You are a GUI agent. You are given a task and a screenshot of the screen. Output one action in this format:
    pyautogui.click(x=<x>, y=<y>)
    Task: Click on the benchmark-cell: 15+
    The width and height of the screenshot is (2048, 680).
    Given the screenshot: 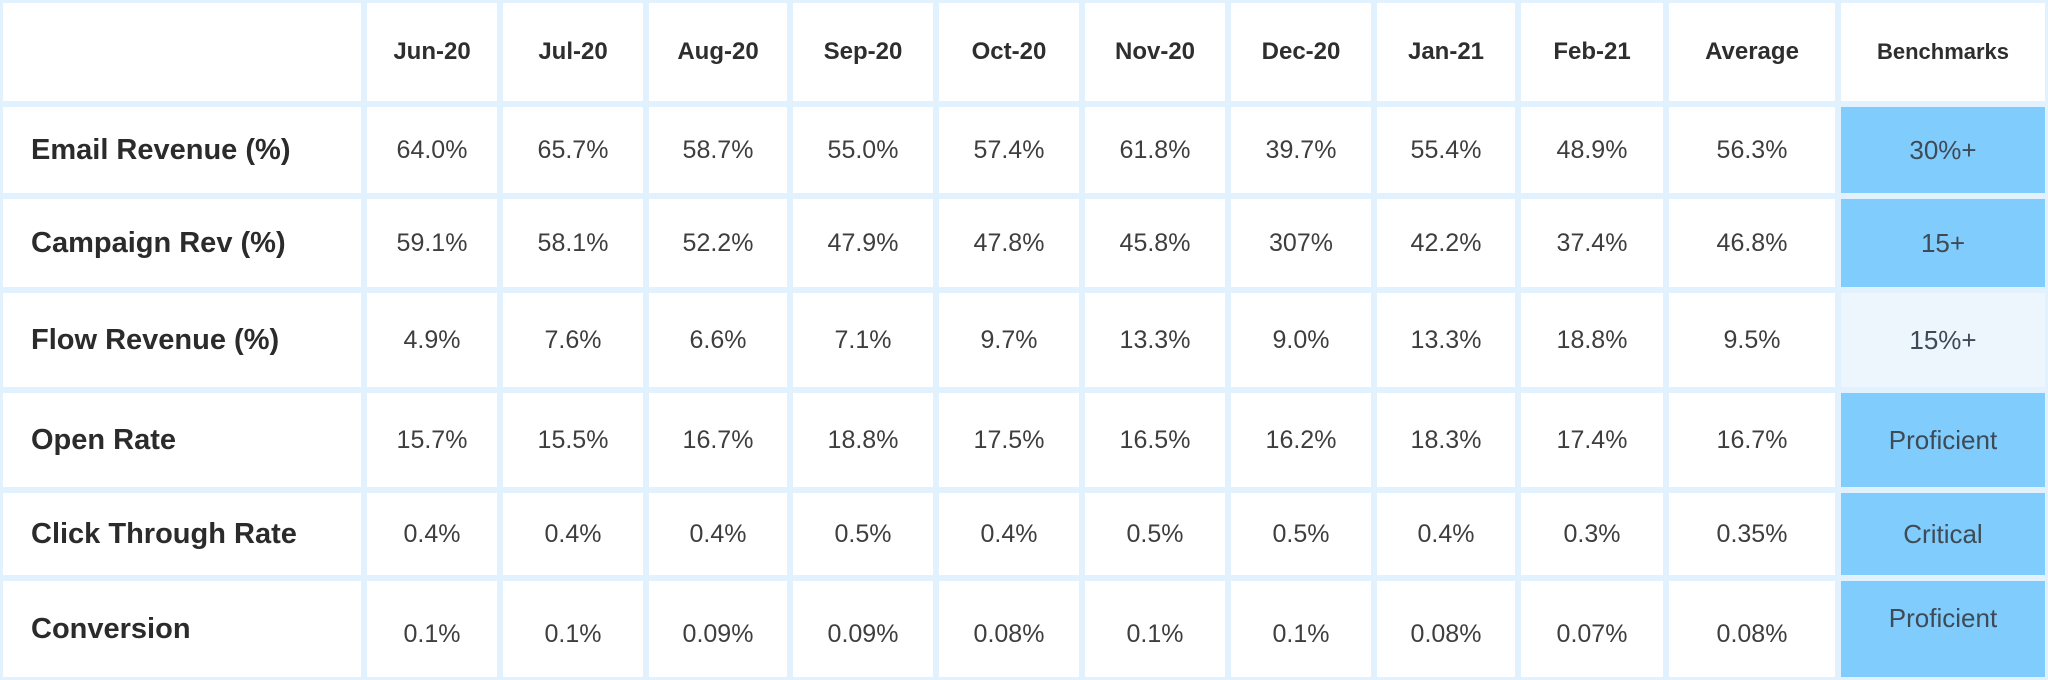 What is the action you would take?
    pyautogui.click(x=1943, y=243)
    